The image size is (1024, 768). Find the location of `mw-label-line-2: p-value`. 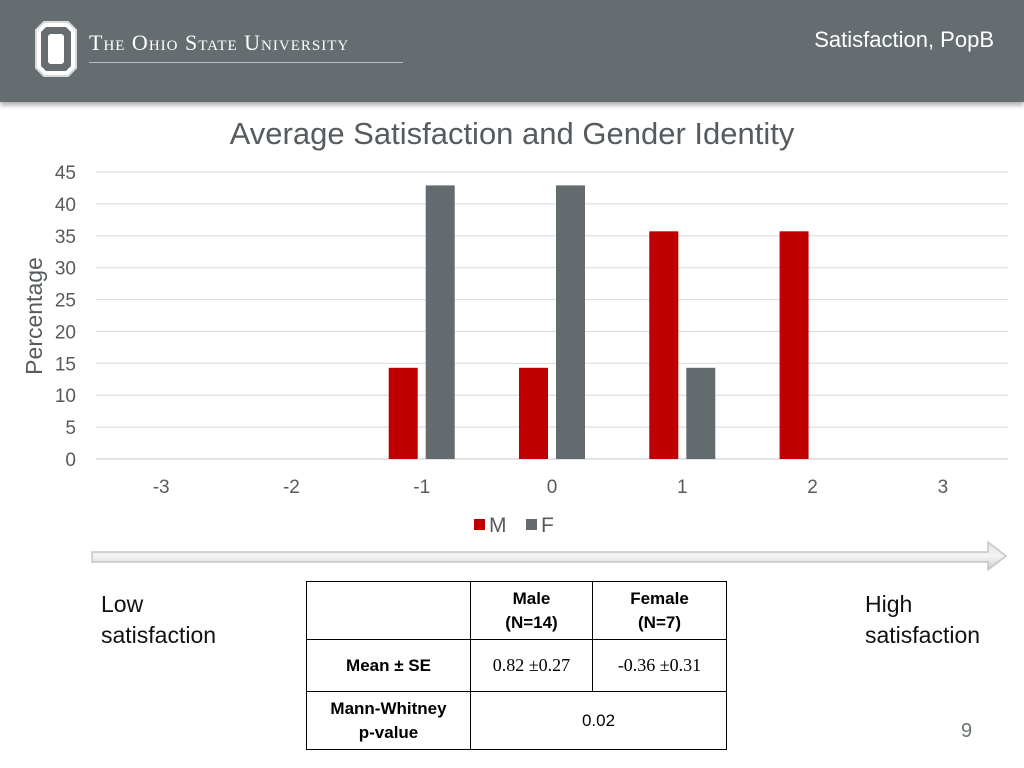

mw-label-line-2: p-value is located at coordinates (388, 732).